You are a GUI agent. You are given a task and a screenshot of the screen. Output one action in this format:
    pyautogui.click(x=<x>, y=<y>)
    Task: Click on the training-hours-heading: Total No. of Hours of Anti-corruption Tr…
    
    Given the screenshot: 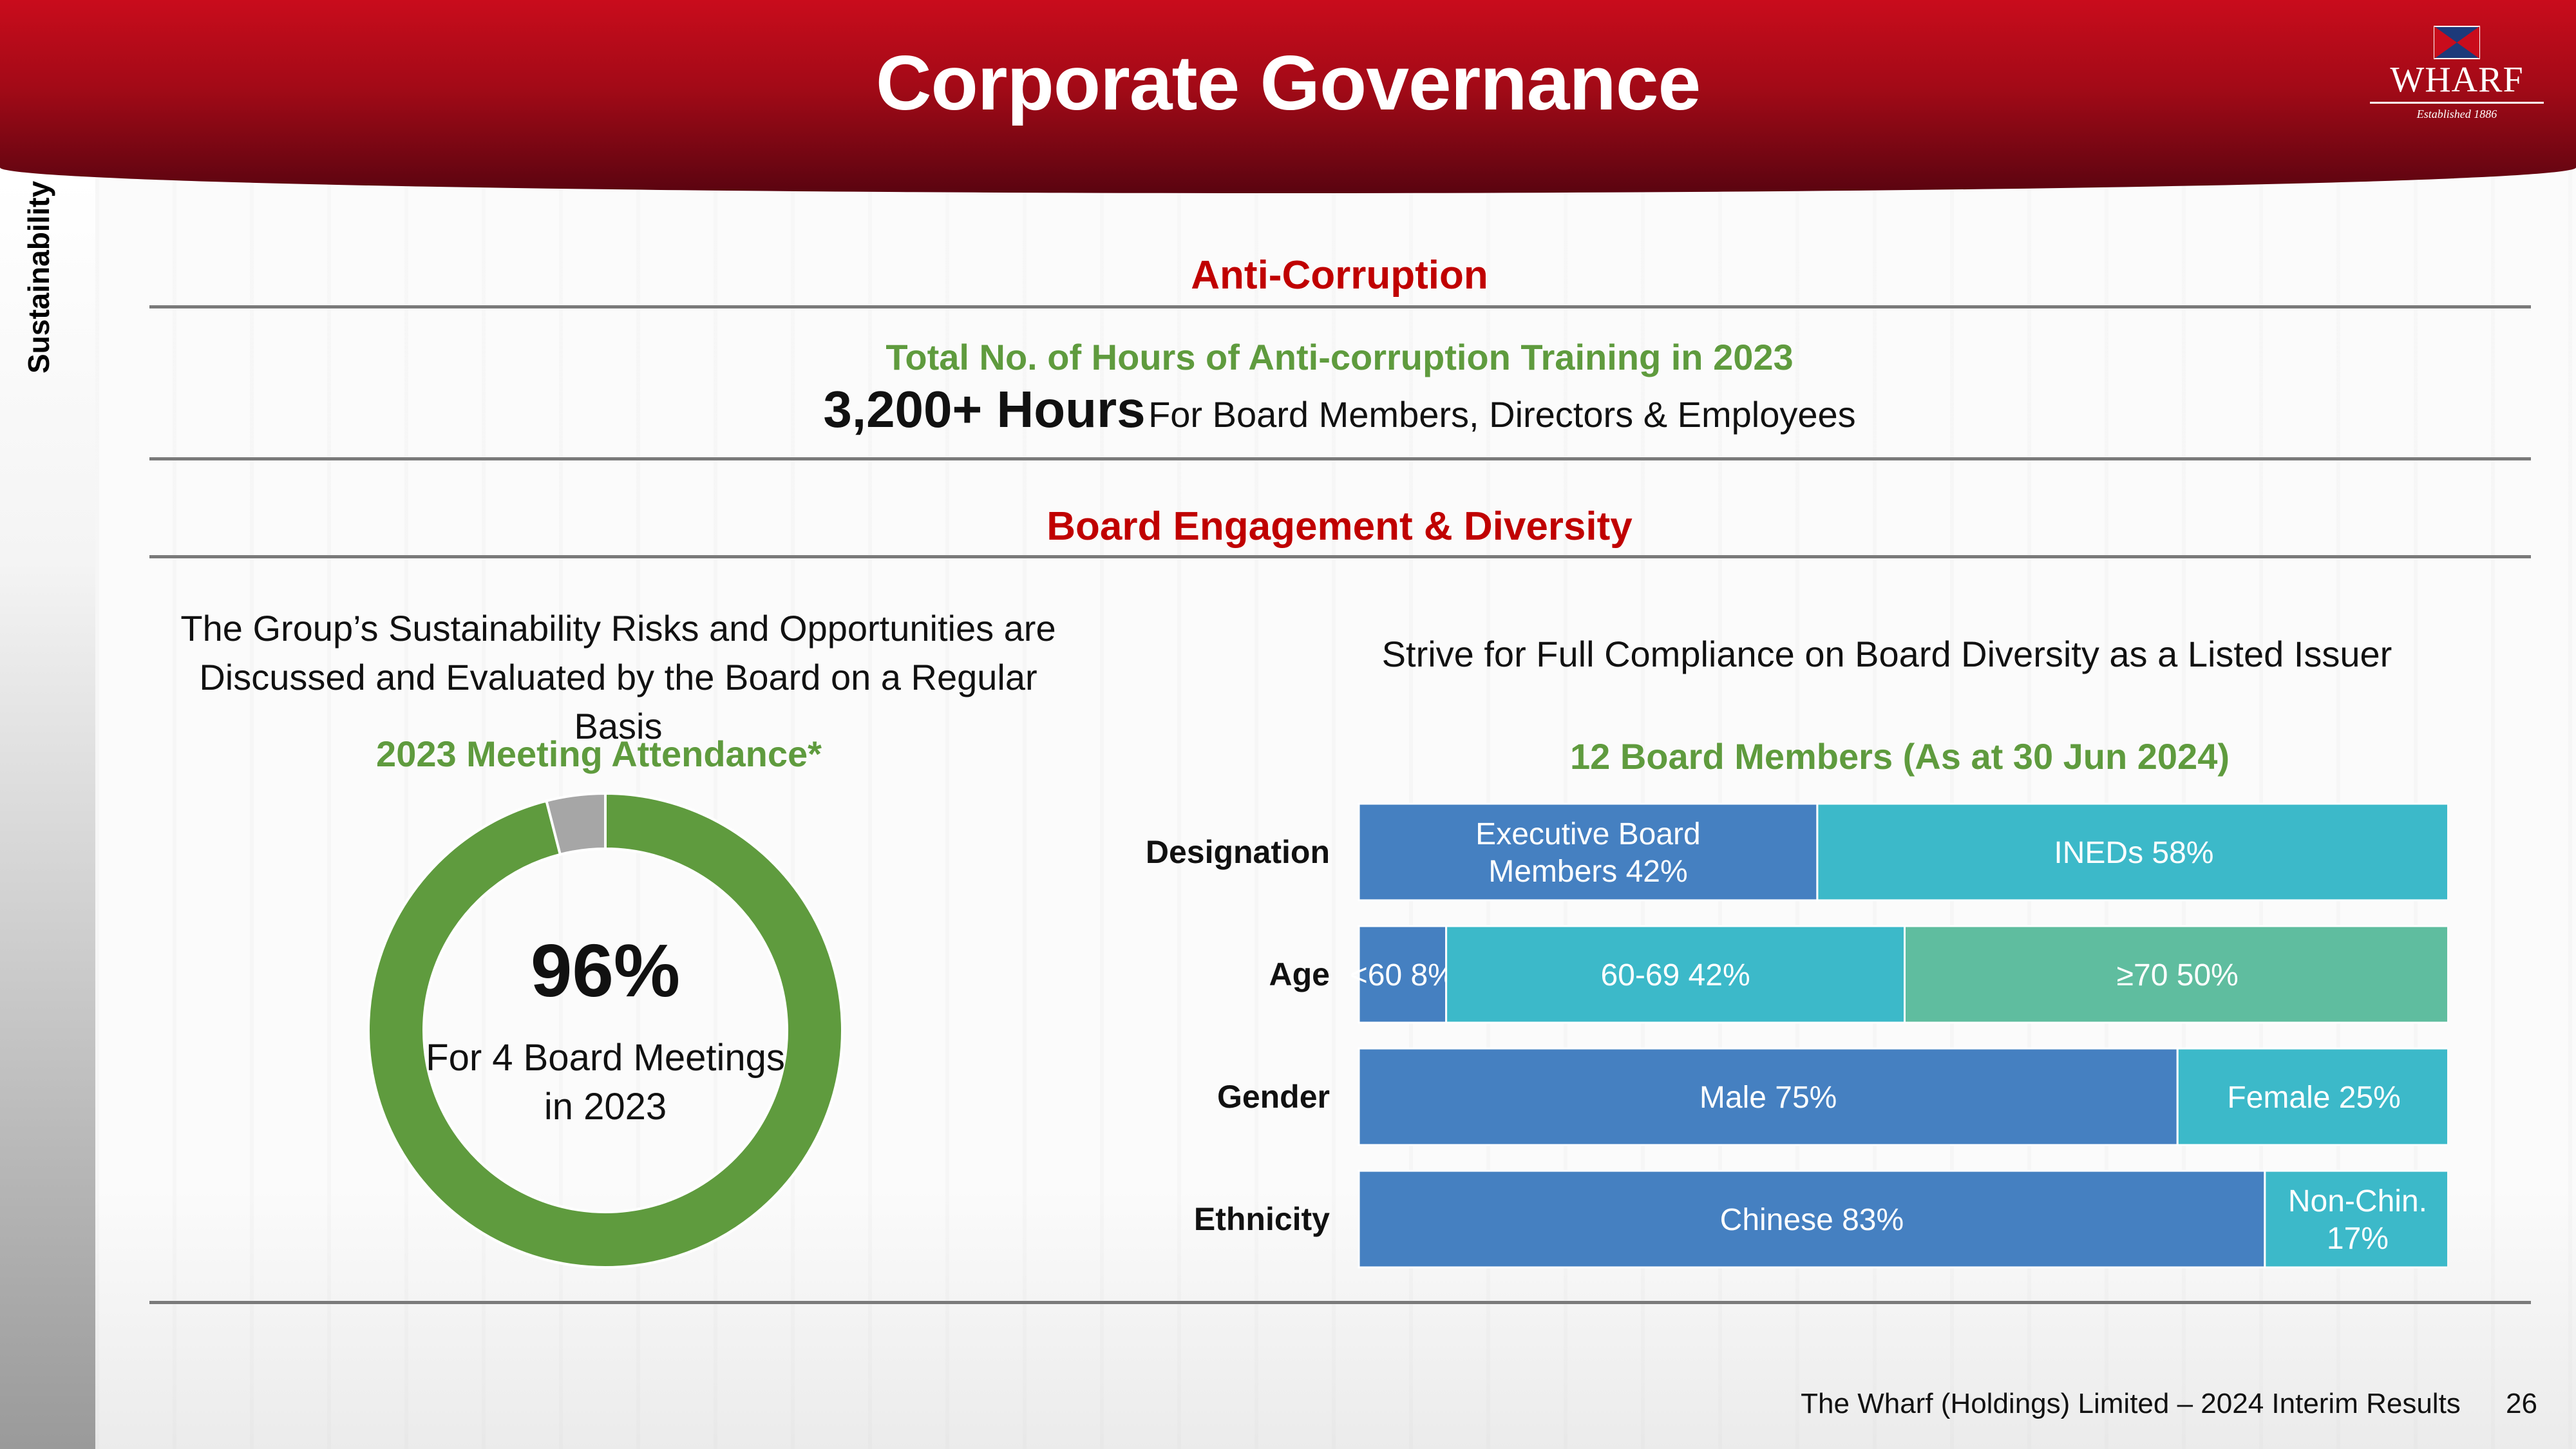 What is the action you would take?
    pyautogui.click(x=1340, y=357)
    